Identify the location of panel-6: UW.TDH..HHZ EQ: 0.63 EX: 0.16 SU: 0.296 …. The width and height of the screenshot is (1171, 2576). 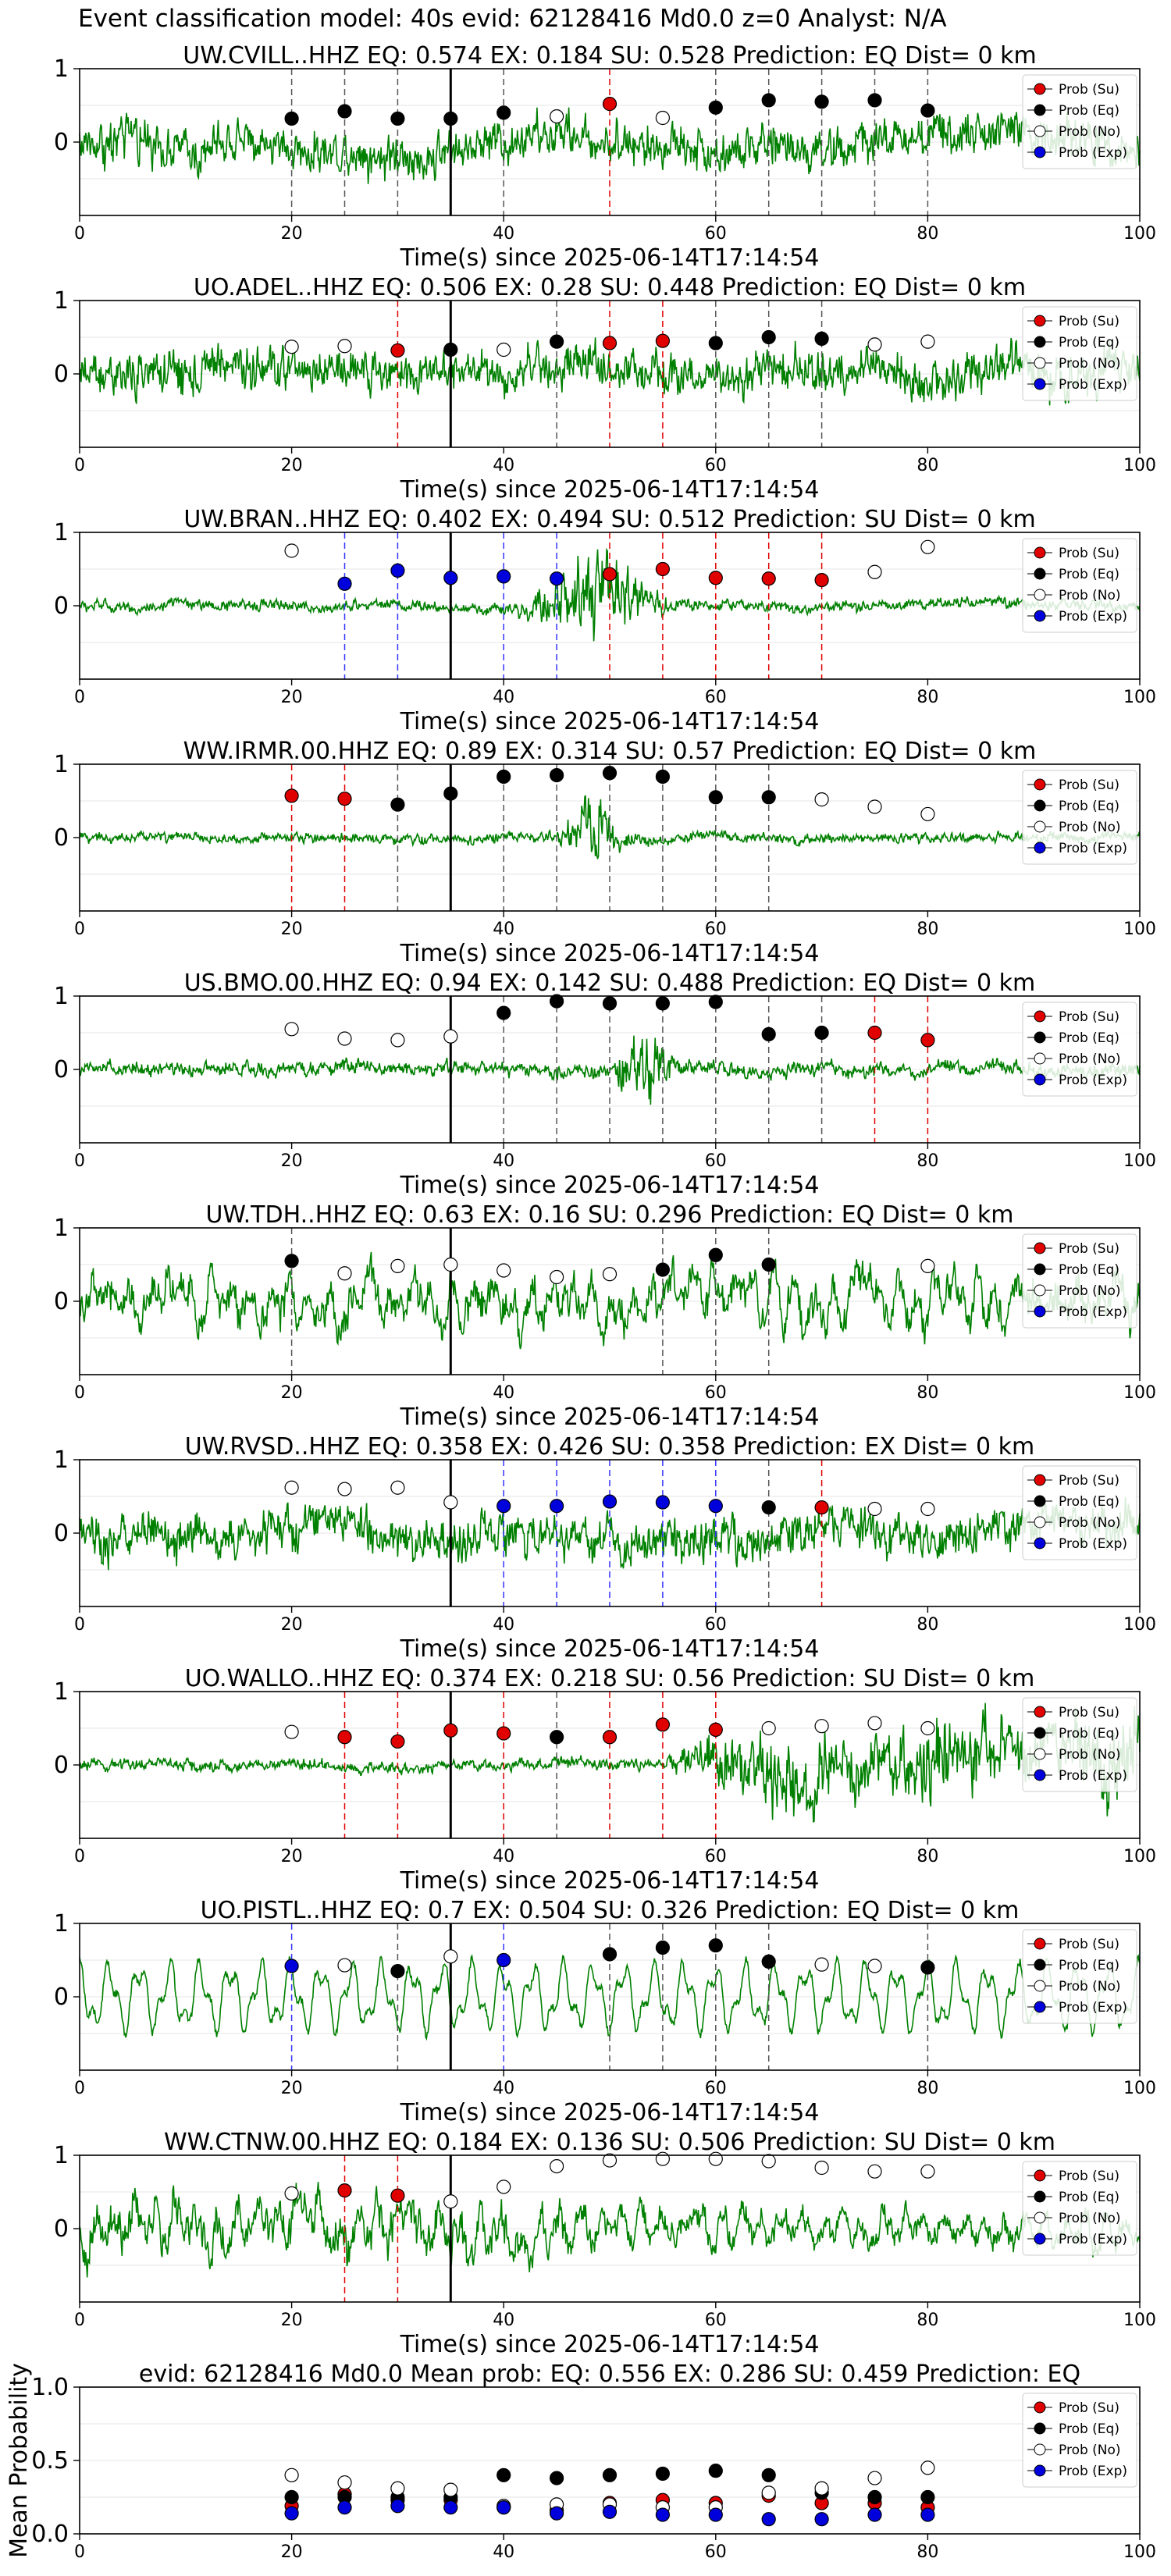
(605, 1316).